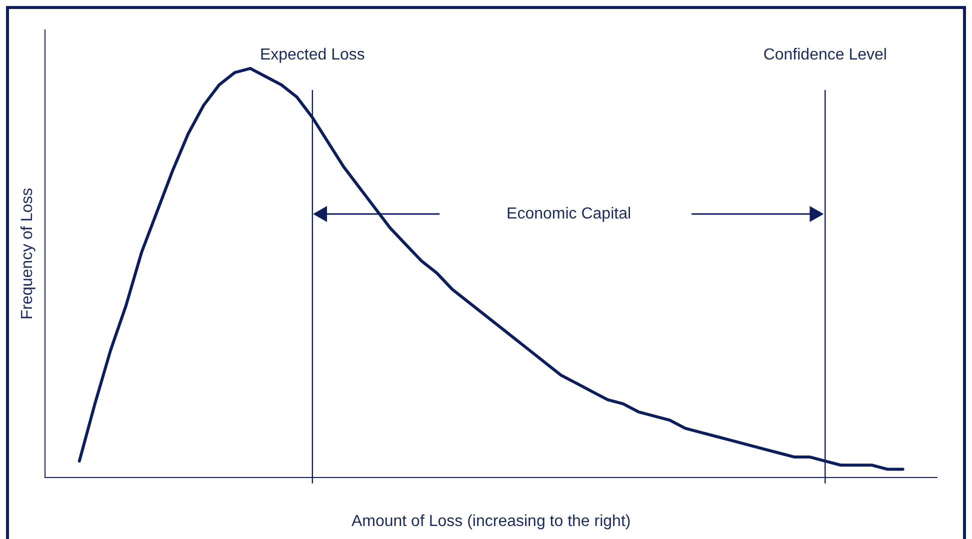 Image resolution: width=972 pixels, height=539 pixels. What do you see at coordinates (27, 254) in the screenshot?
I see `y-axis-title: Frequency of Loss` at bounding box center [27, 254].